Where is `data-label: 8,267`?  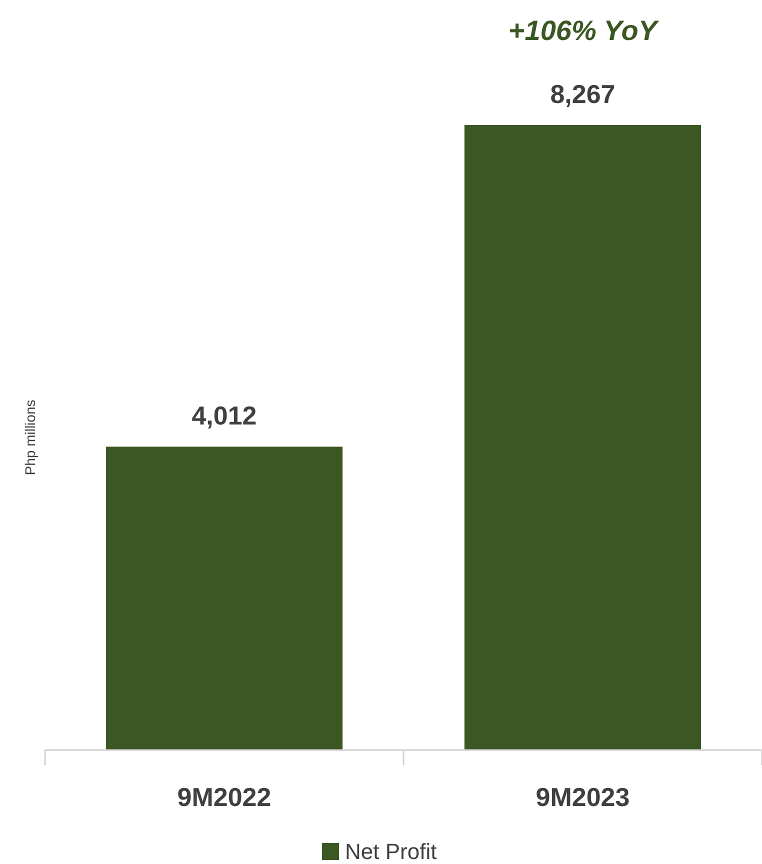
data-label: 8,267 is located at coordinates (583, 94).